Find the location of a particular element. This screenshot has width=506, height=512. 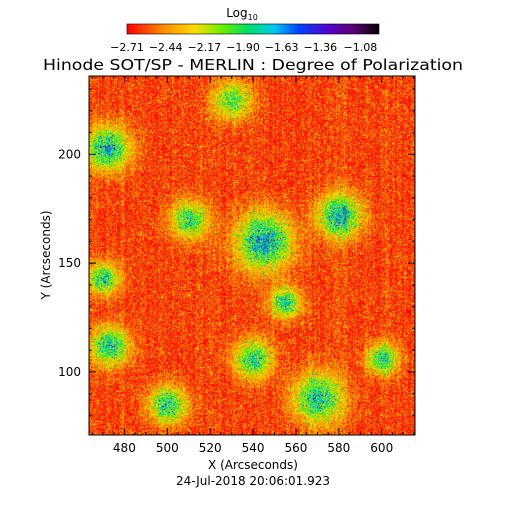

colorbar-tick-label: −1.36 is located at coordinates (320, 47).